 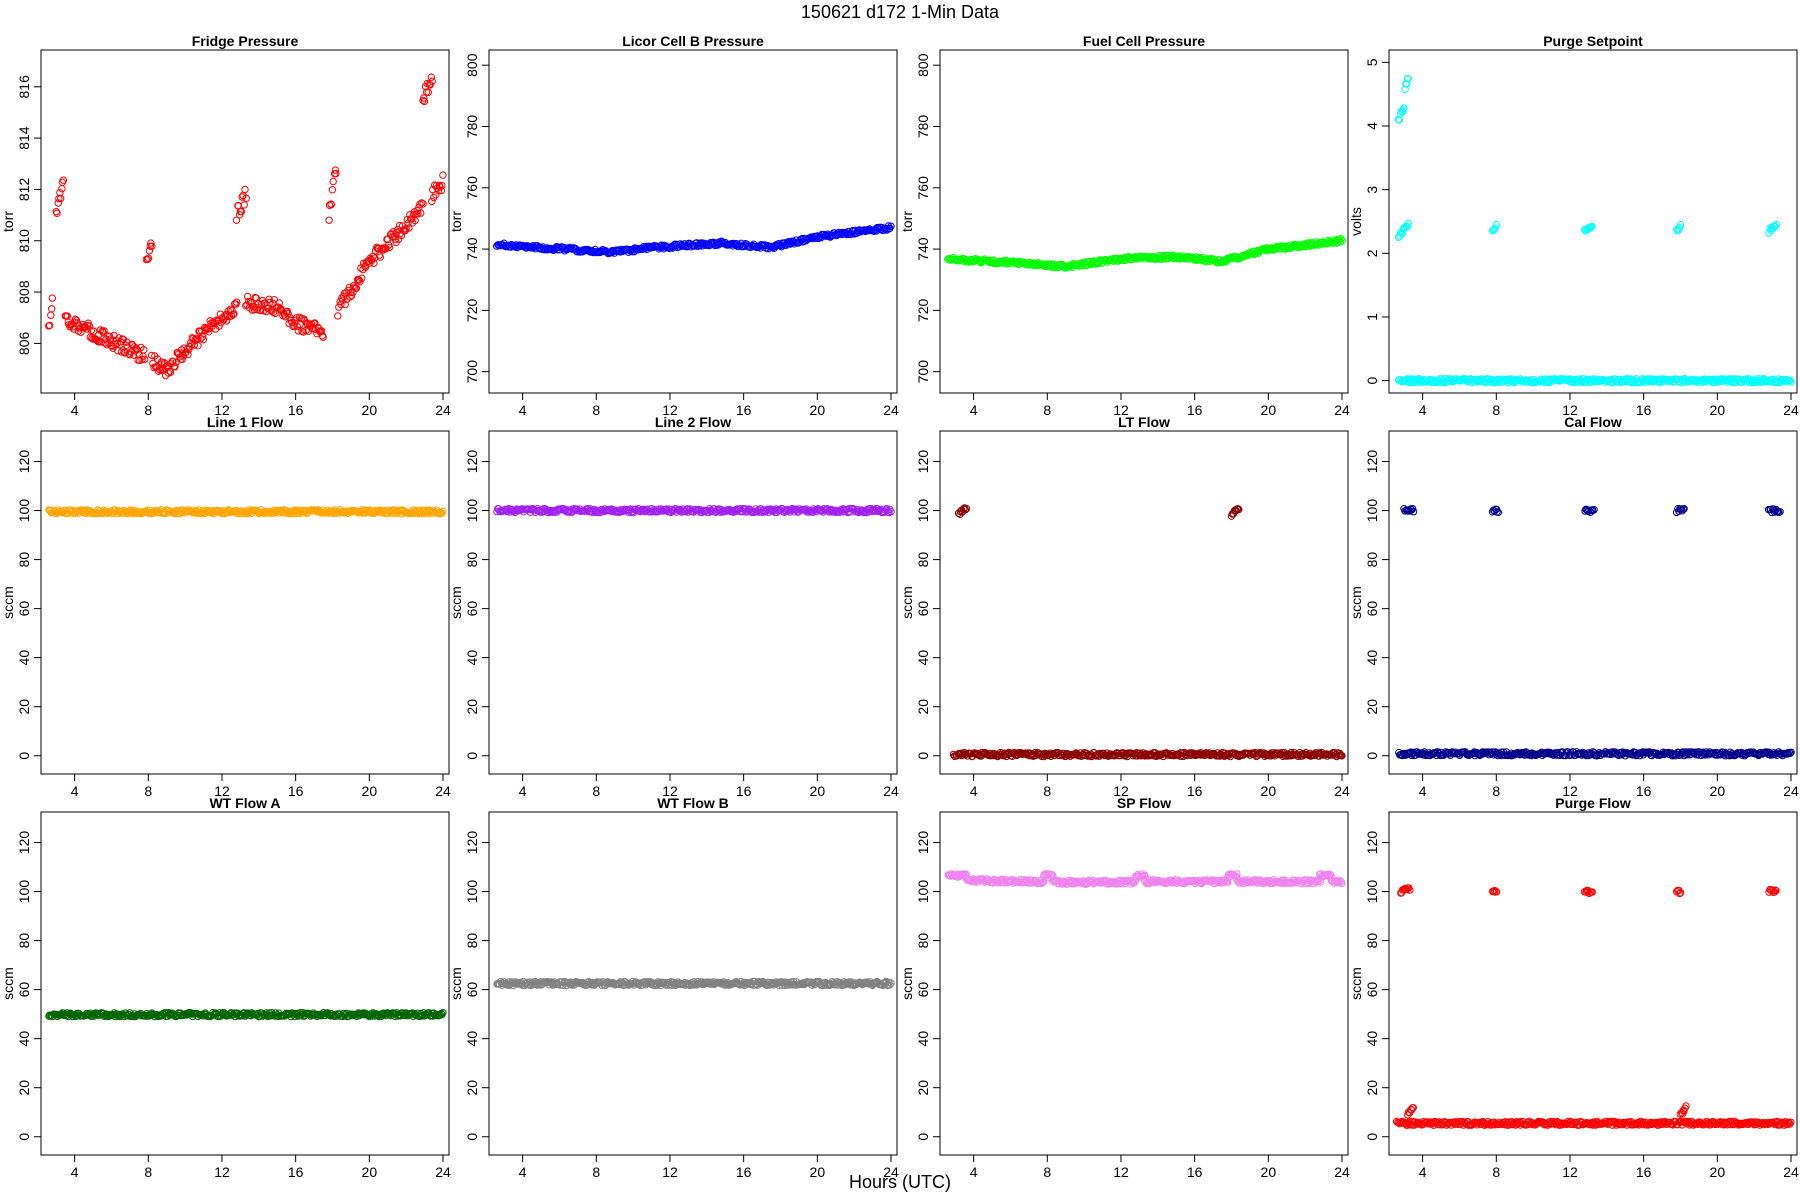 I want to click on y-tick-label: 814, so click(x=24, y=138).